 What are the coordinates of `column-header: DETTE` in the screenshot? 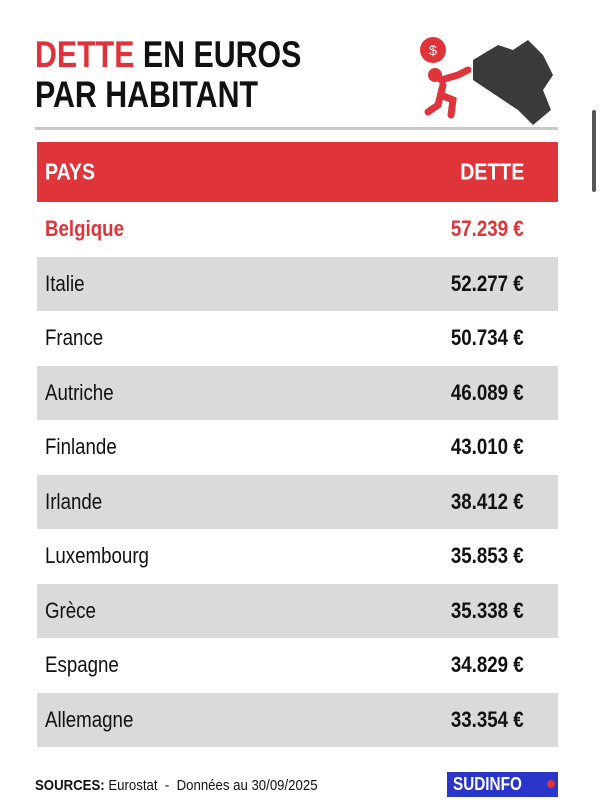 It's located at (491, 171).